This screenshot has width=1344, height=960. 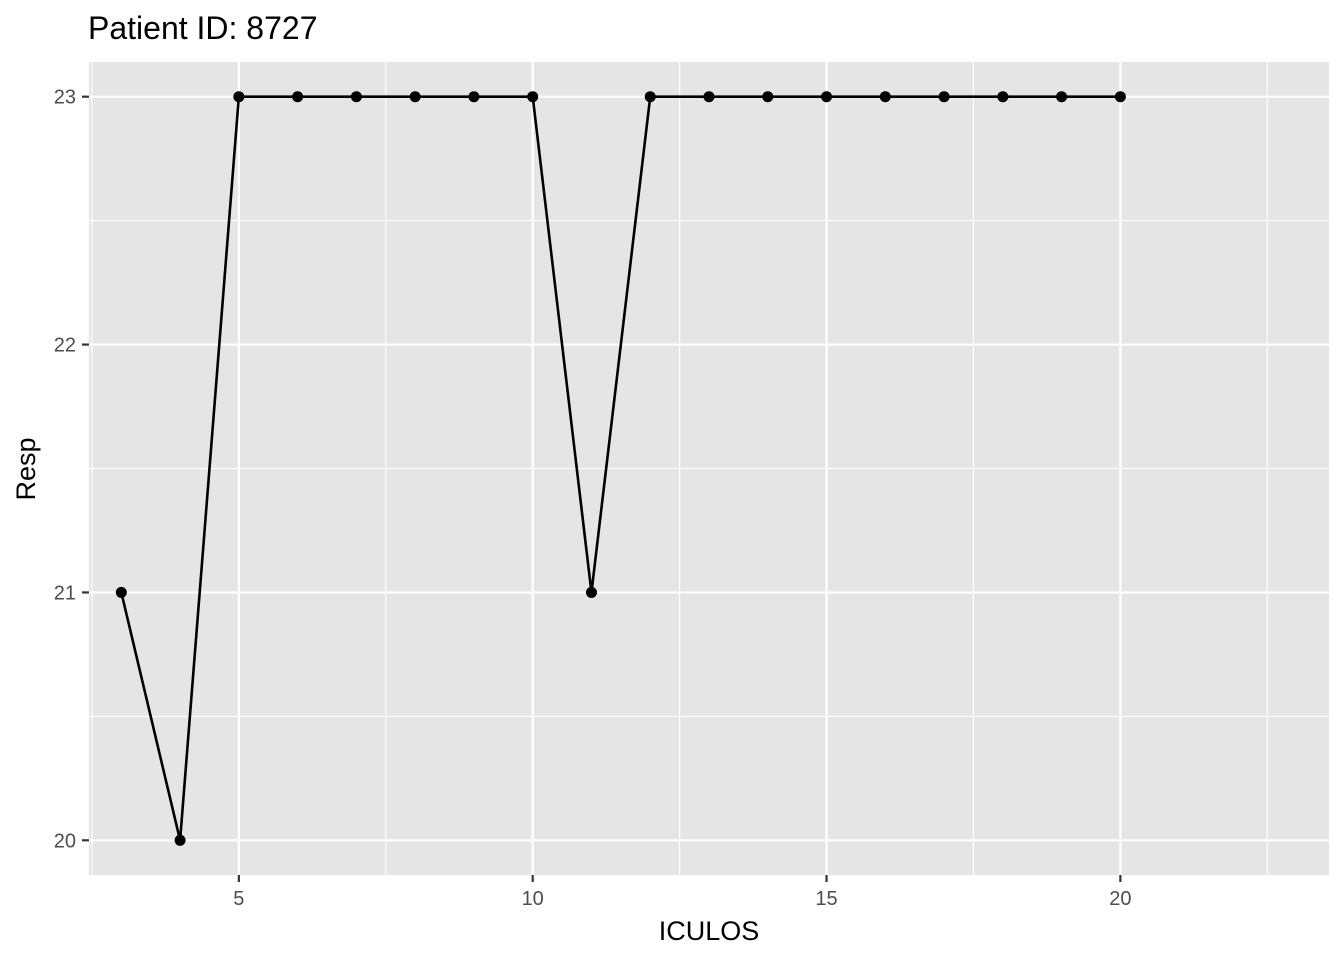 I want to click on y-tick-label: 22, so click(x=65, y=346).